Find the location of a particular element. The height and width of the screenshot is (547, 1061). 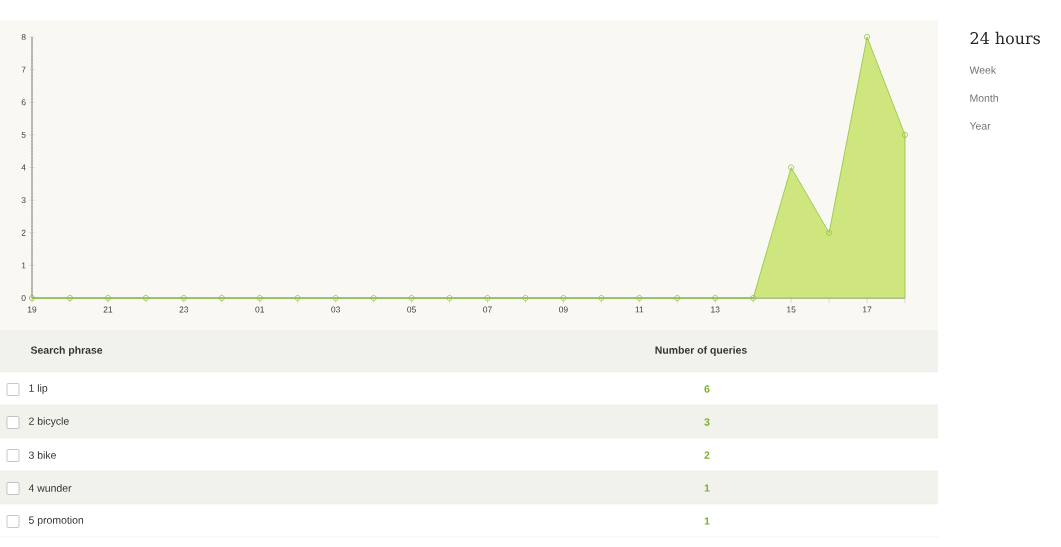

category-label: 5 promotion is located at coordinates (56, 521).